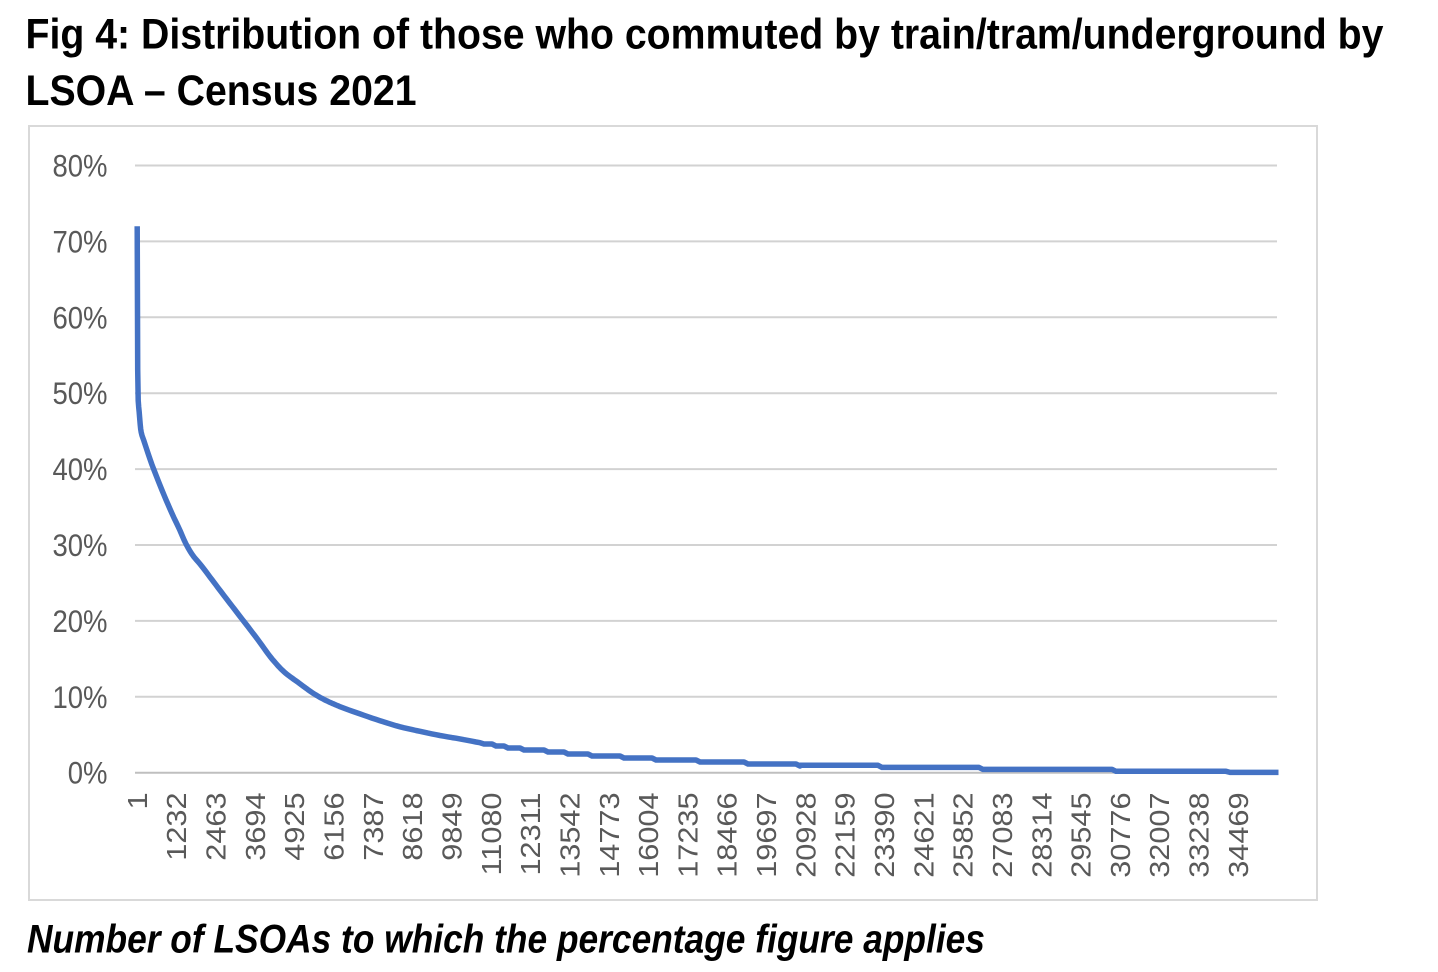 The image size is (1438, 972). What do you see at coordinates (1161, 835) in the screenshot?
I see `svg-text: 32007` at bounding box center [1161, 835].